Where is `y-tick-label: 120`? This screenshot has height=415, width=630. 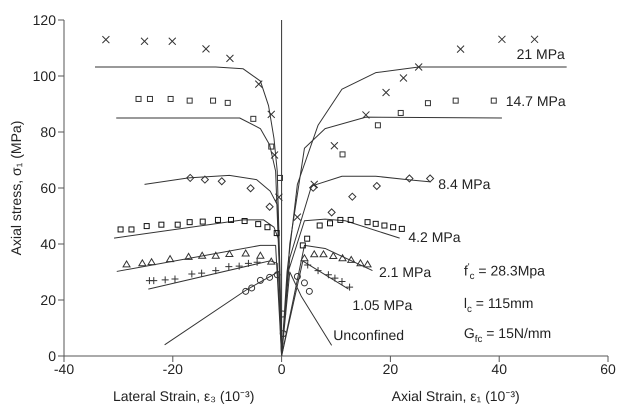
y-tick-label: 120 is located at coordinates (44, 20).